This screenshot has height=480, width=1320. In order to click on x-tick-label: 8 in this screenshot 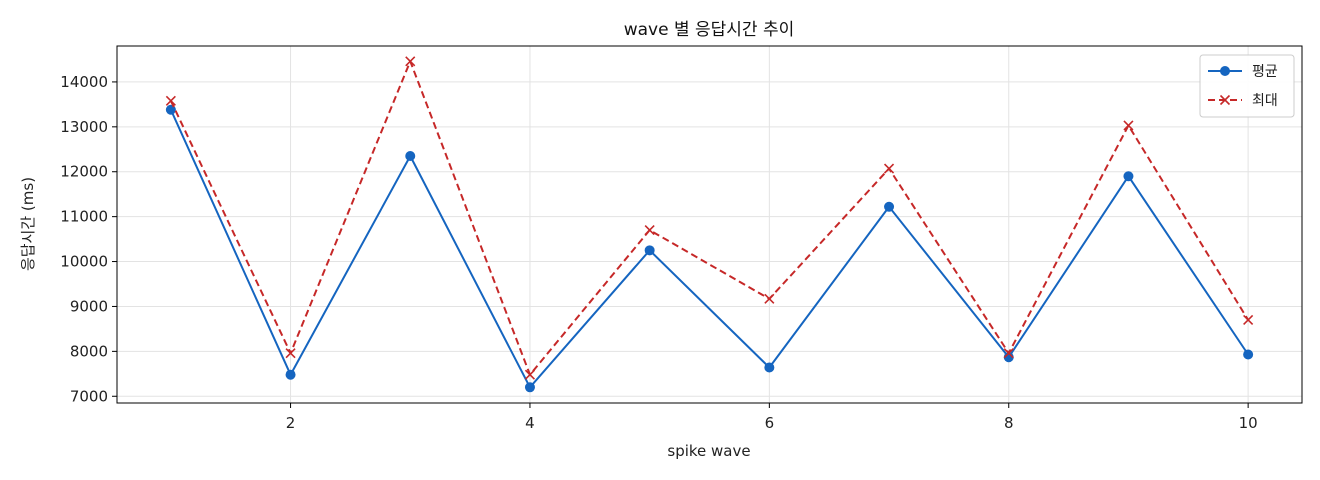, I will do `click(1009, 423)`.